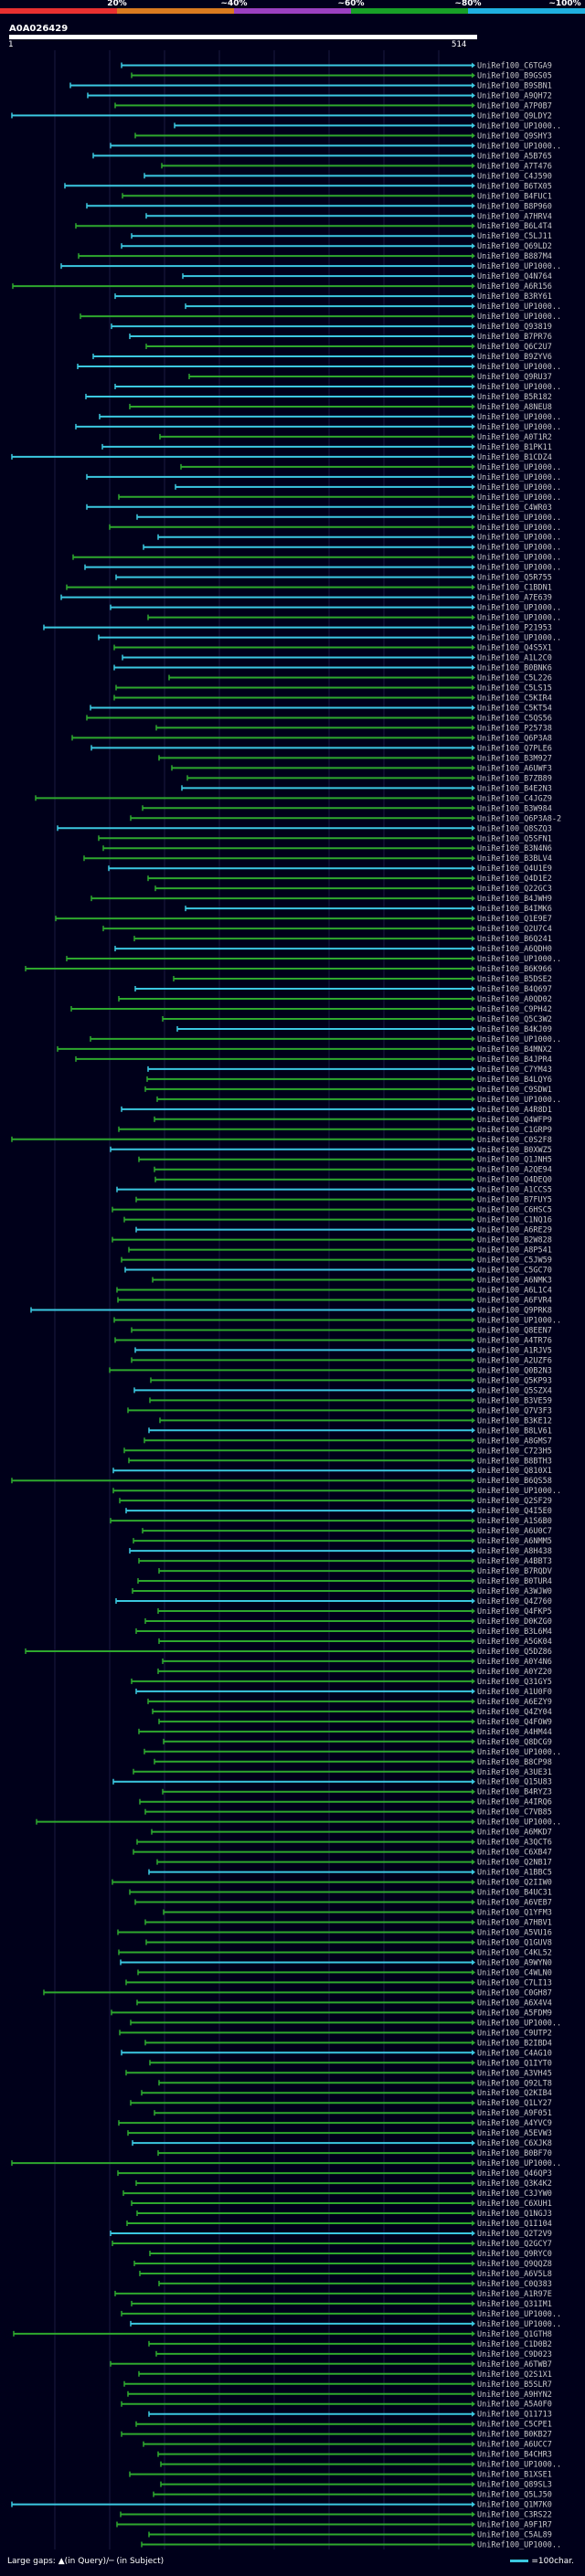 The width and height of the screenshot is (585, 2576). What do you see at coordinates (514, 708) in the screenshot?
I see `hit-label: UniRef100_C5KT54` at bounding box center [514, 708].